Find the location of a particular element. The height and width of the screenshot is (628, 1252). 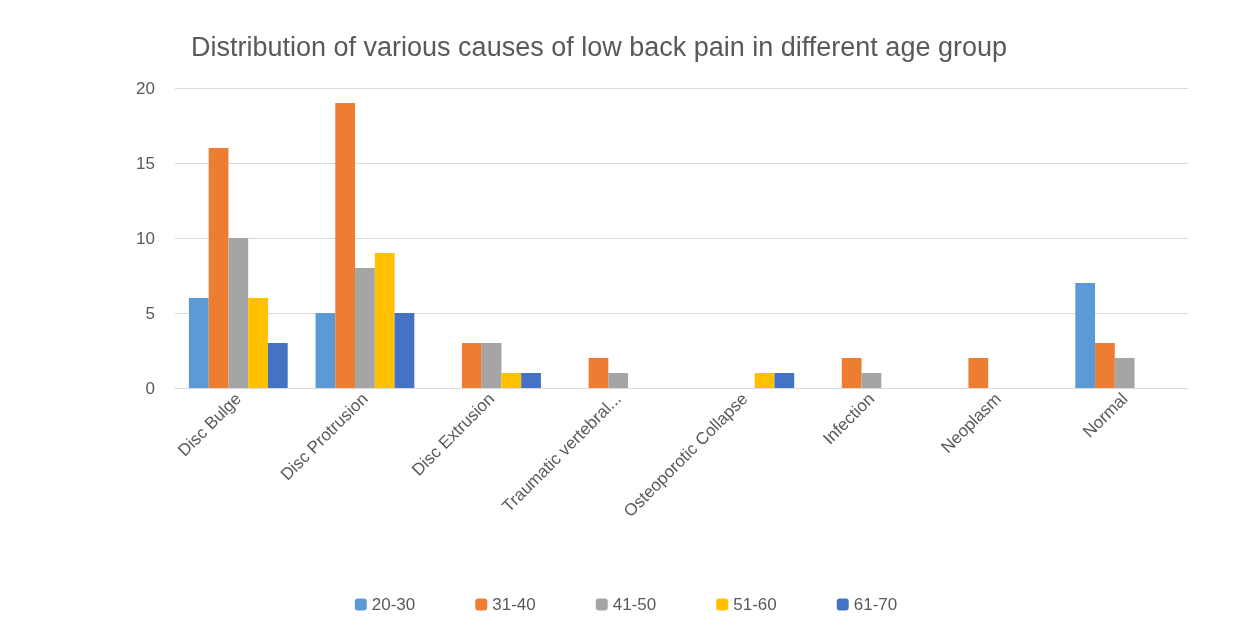

legend-label: 61-70 is located at coordinates (875, 604).